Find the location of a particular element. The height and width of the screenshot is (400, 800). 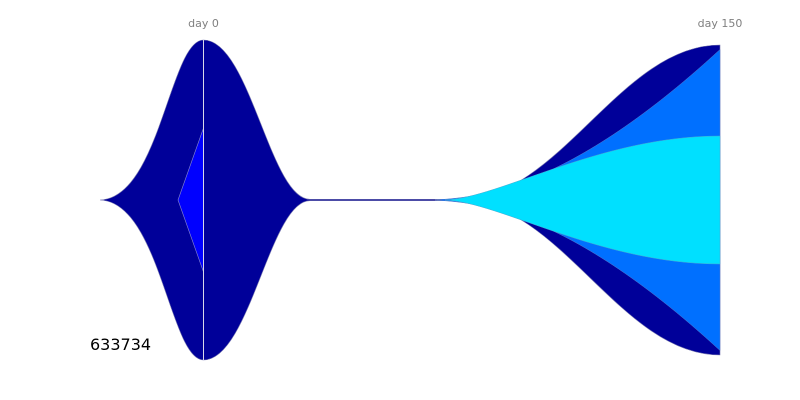

sample-id-label: 633734 is located at coordinates (120, 344).